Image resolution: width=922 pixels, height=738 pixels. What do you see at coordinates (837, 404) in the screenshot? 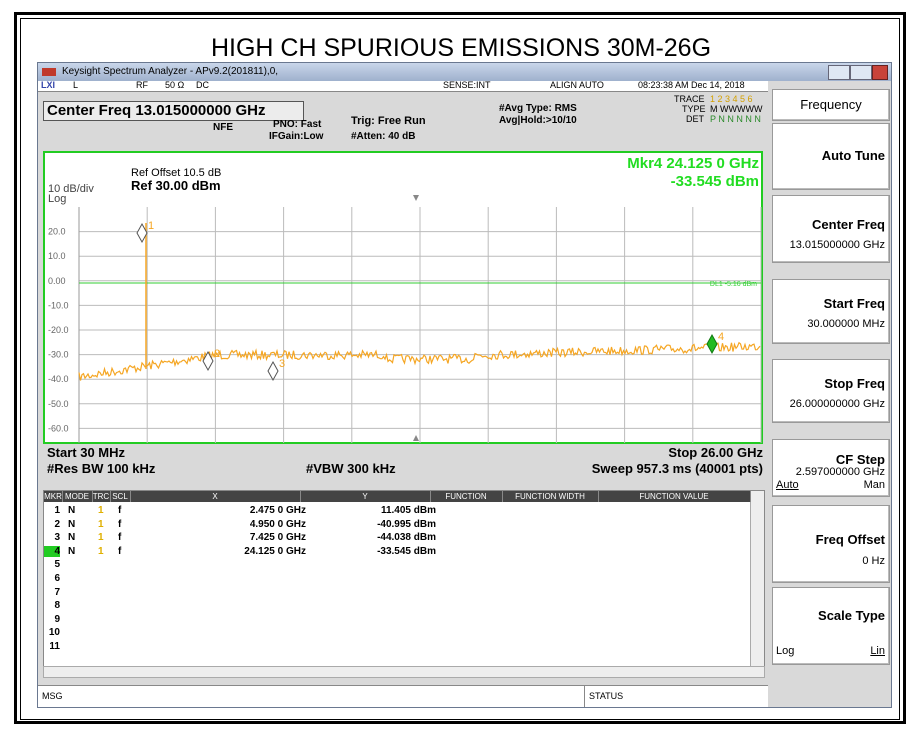
I see `softkey-value: 26.000000000 GHz` at bounding box center [837, 404].